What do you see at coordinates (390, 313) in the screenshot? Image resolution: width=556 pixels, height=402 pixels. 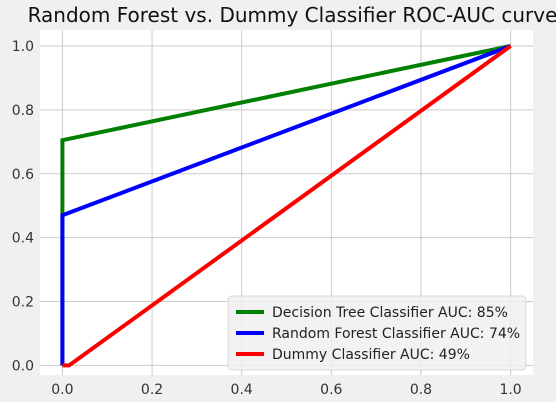 I see `legend-label: Decision Tree Classifier AUC: 85%` at bounding box center [390, 313].